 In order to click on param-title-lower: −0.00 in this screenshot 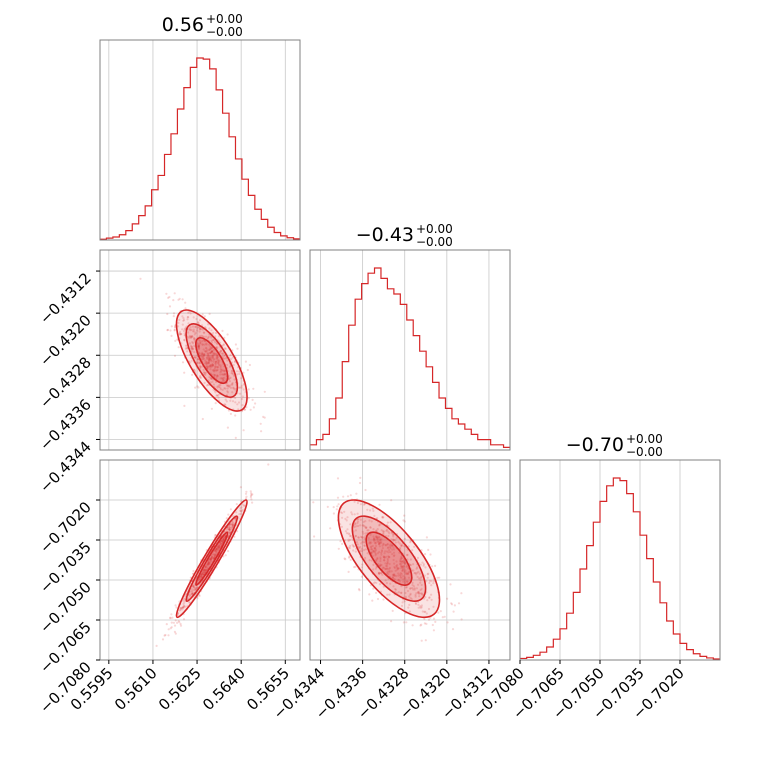, I will do `click(434, 242)`.